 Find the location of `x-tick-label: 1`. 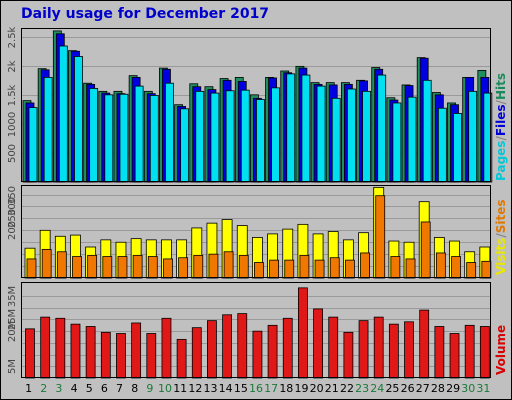

x-tick-label: 1 is located at coordinates (28, 388).